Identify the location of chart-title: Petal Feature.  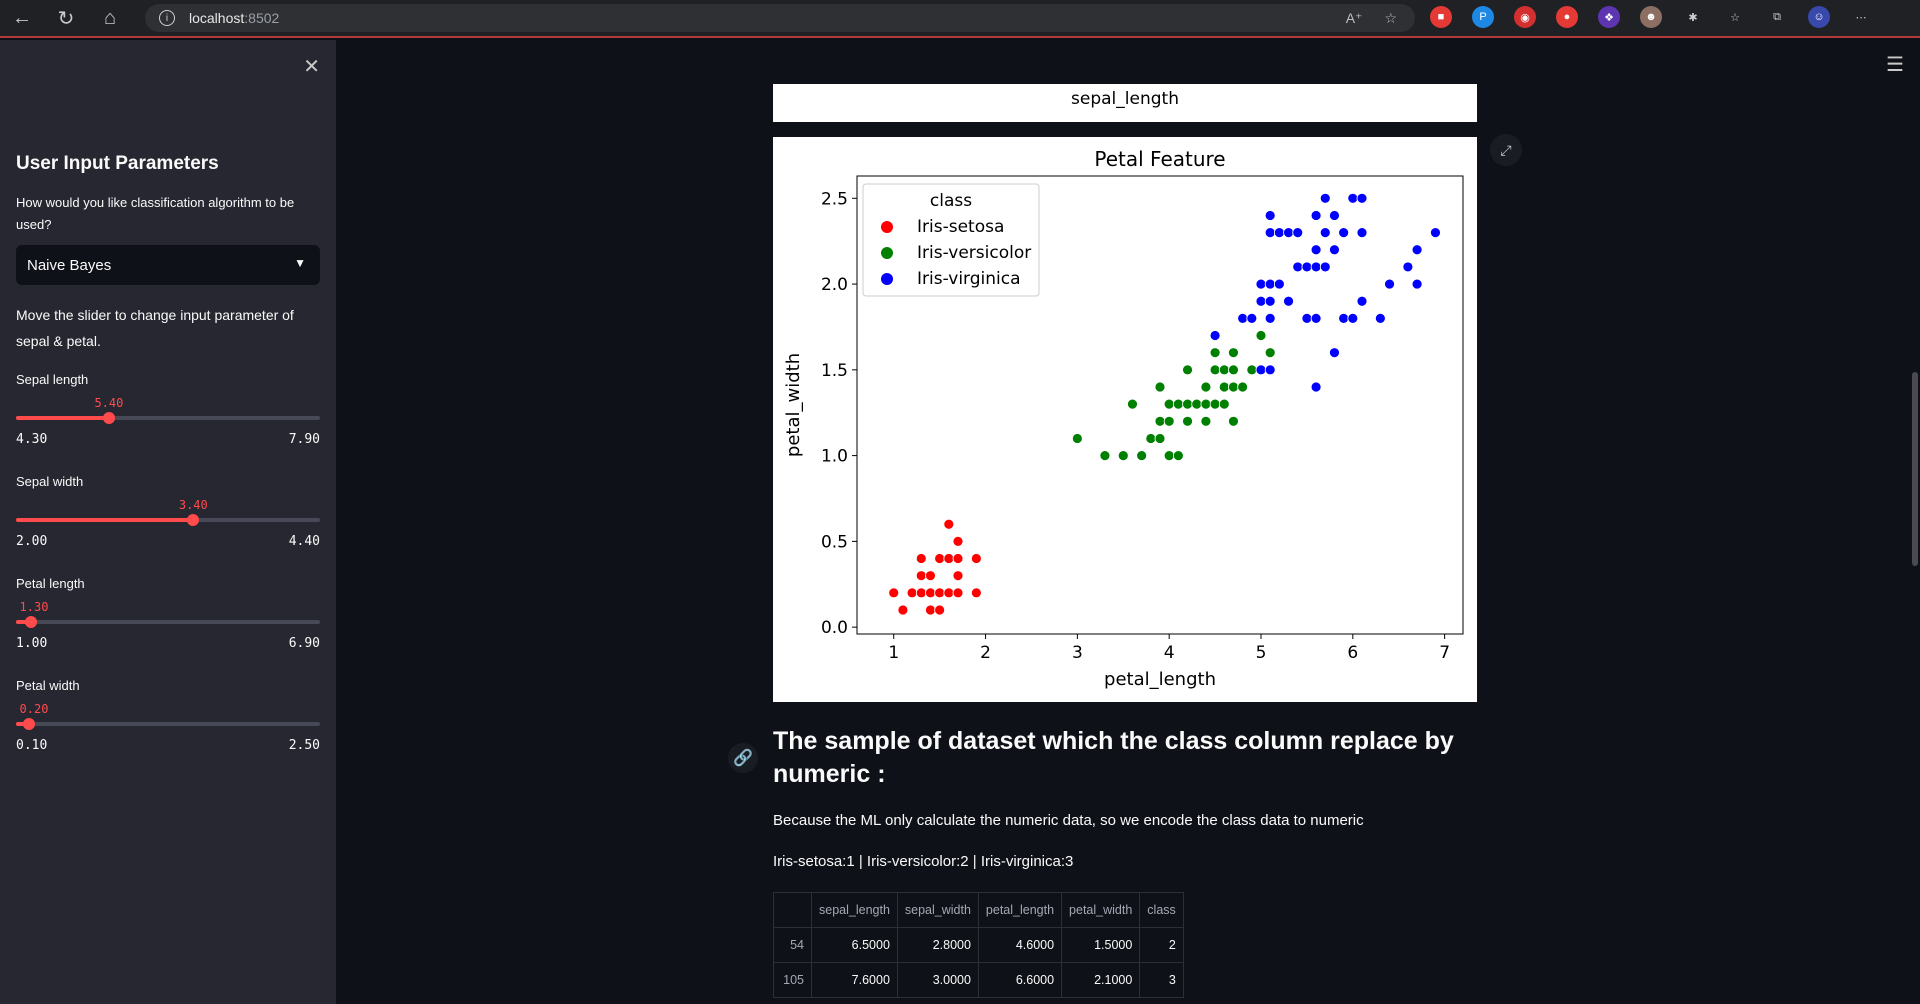
(1159, 159).